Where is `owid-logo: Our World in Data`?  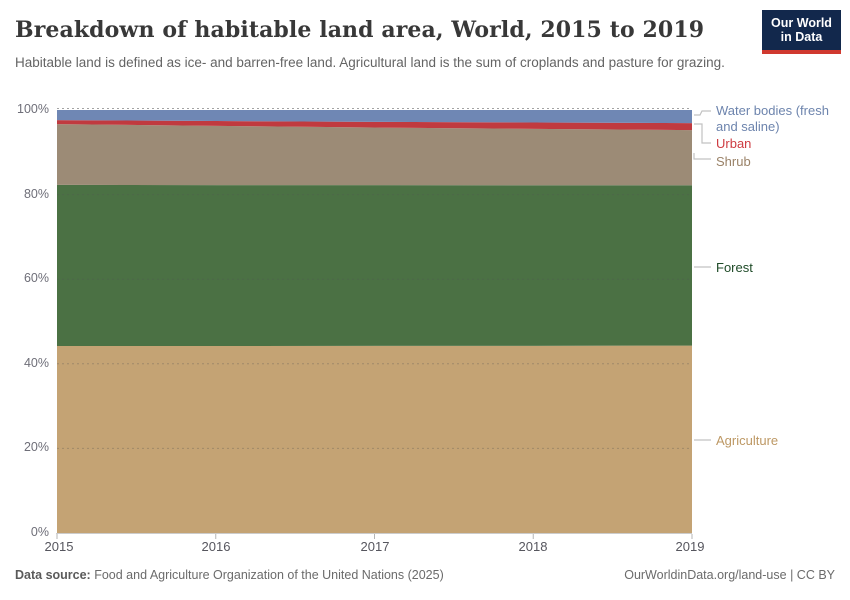
owid-logo: Our World in Data is located at coordinates (801, 32).